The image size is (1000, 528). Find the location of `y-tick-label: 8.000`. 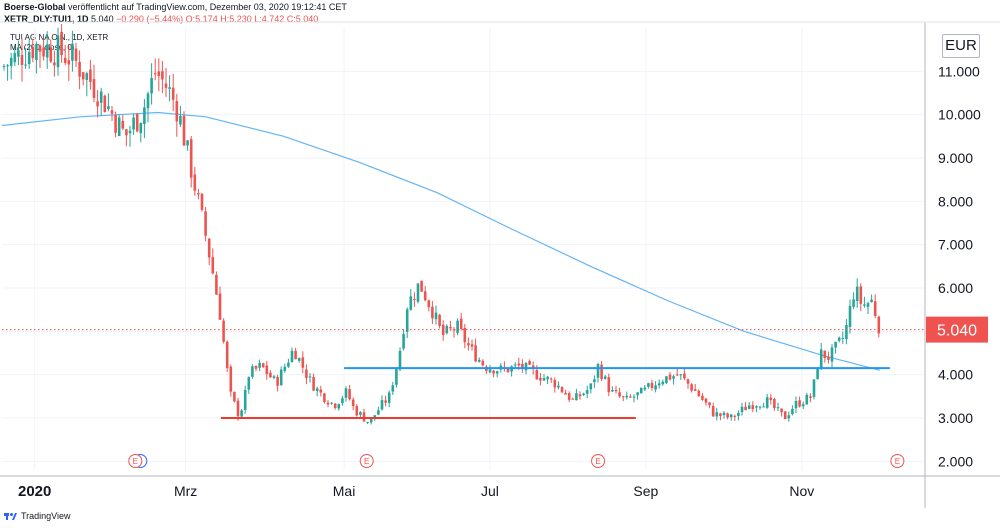

y-tick-label: 8.000 is located at coordinates (955, 201).